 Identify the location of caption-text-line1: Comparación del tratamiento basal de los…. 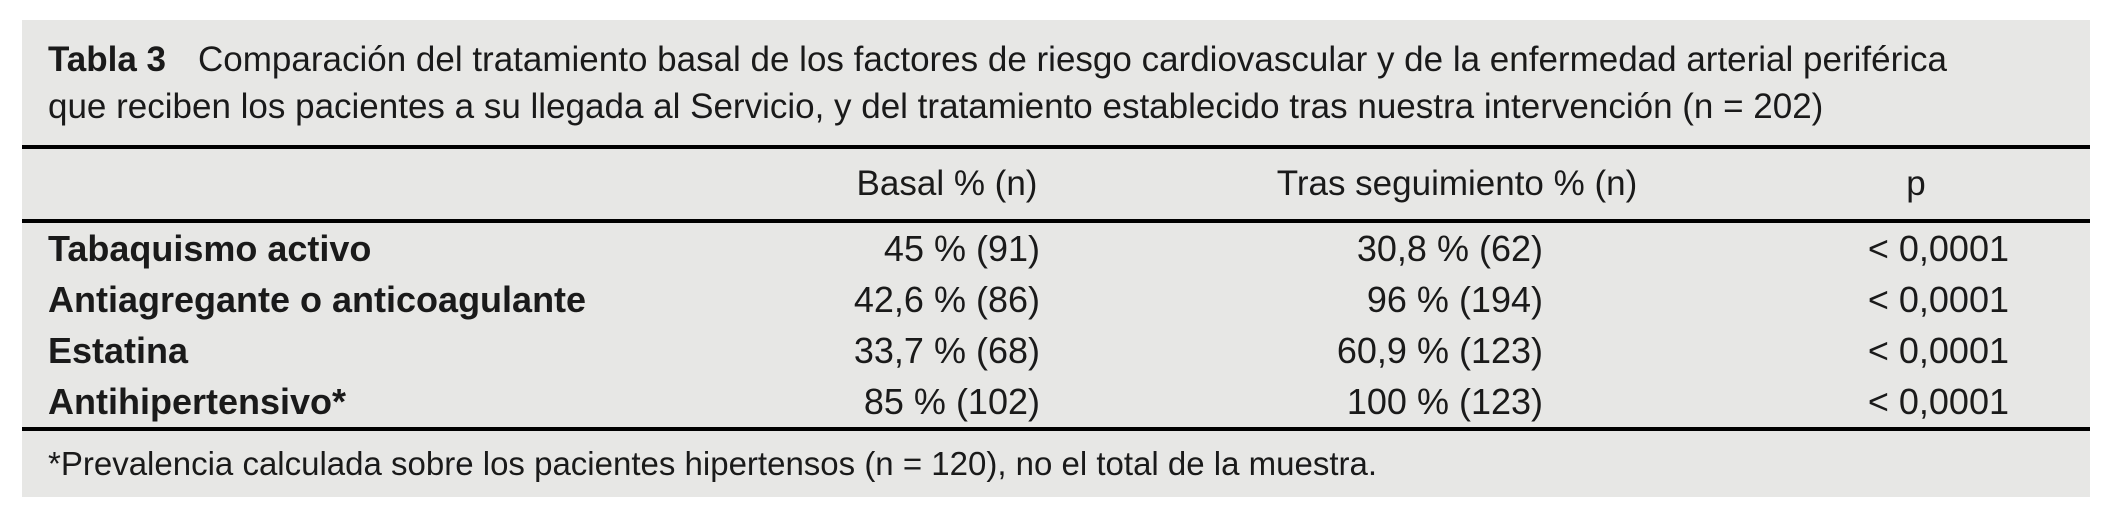
(1072, 59).